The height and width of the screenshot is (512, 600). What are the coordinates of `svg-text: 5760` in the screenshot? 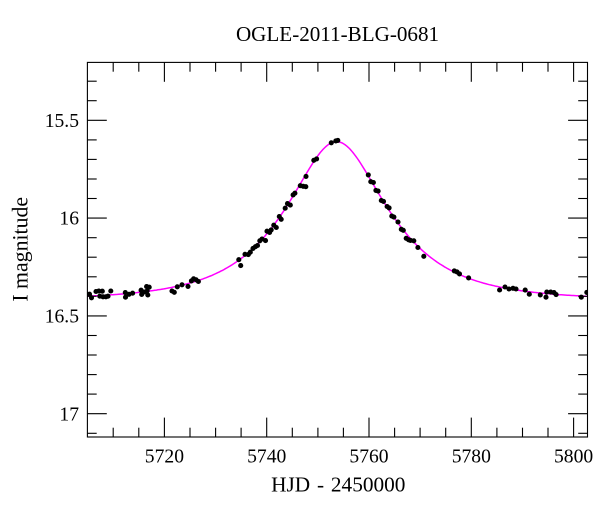 It's located at (368, 457).